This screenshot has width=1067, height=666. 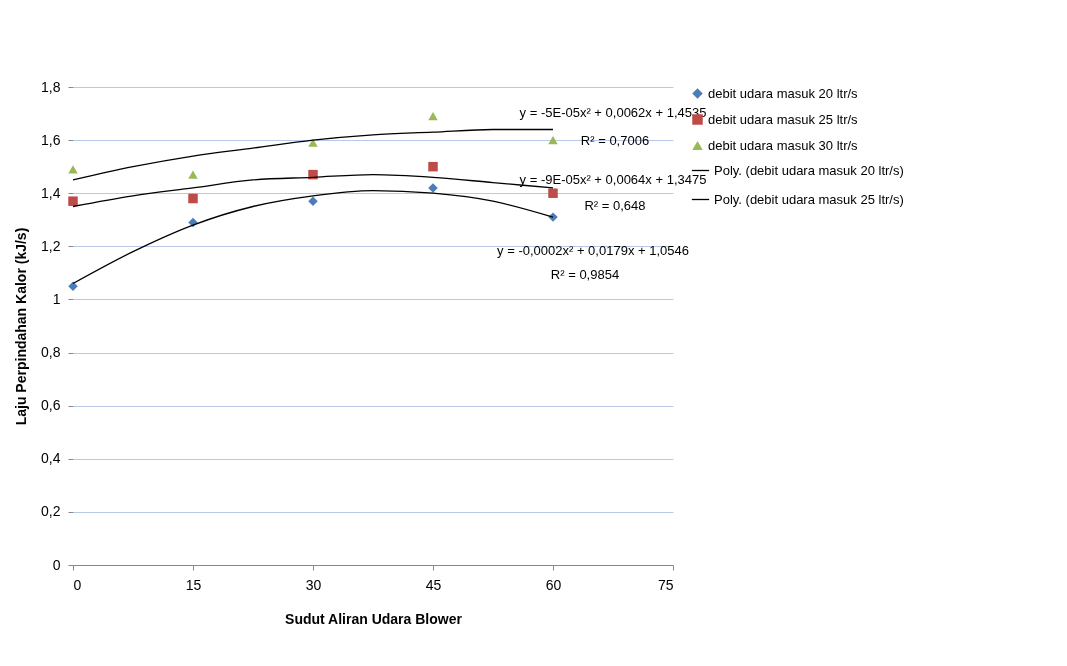 I want to click on x-tick-label: 0, so click(x=77, y=584).